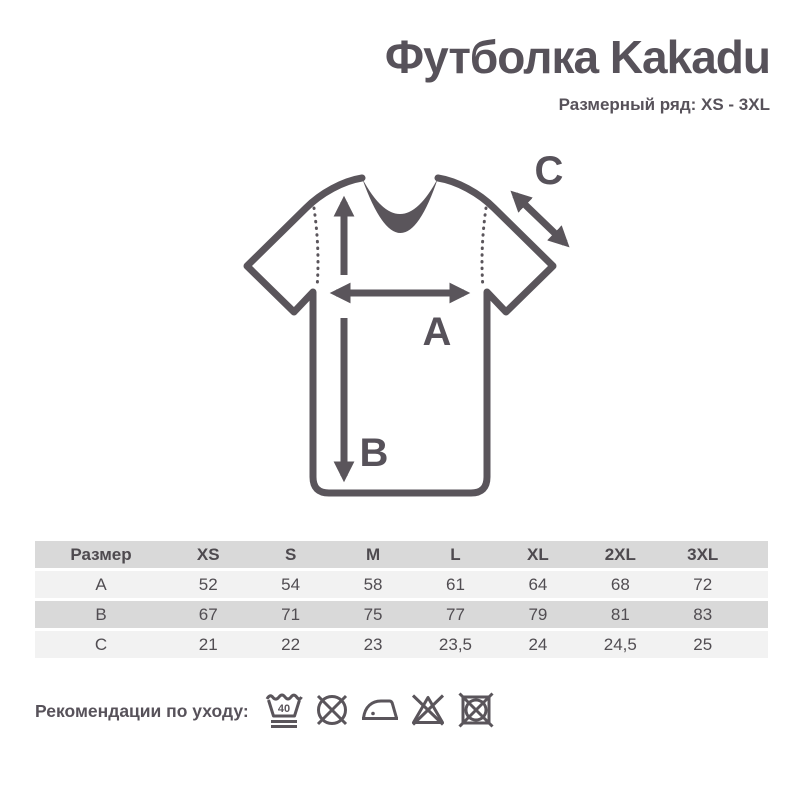 This screenshot has height=800, width=800. I want to click on table-cell: 75, so click(373, 614).